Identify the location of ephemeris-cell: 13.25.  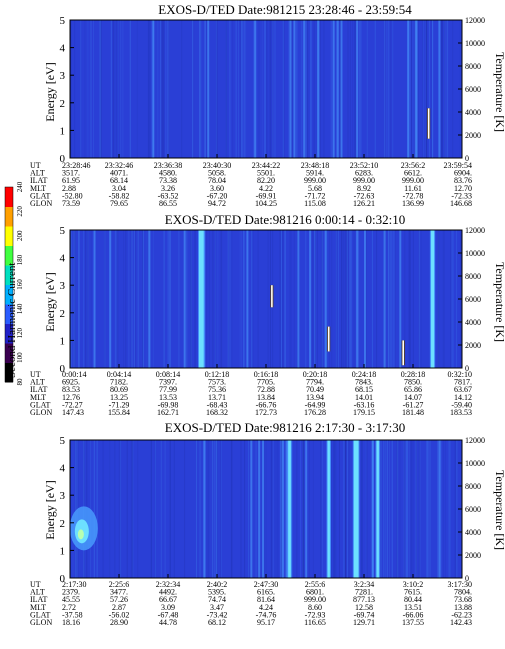
(119, 397).